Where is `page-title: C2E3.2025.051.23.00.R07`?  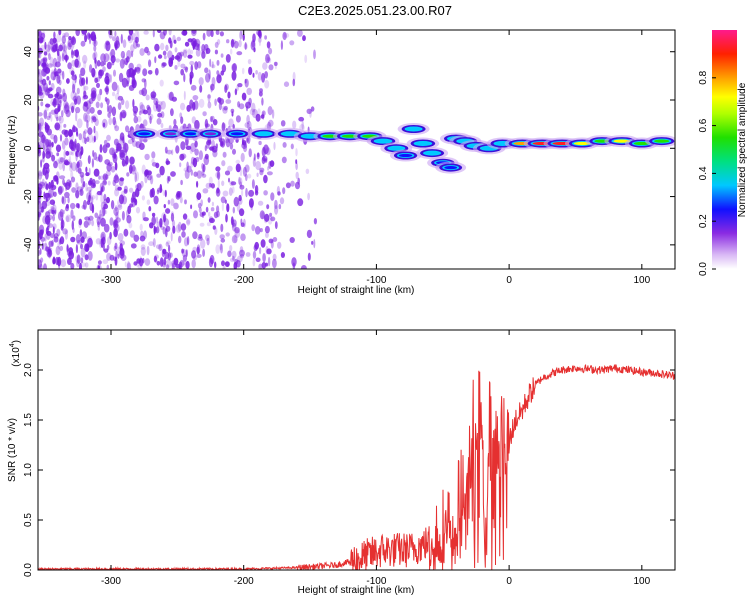
page-title: C2E3.2025.051.23.00.R07 is located at coordinates (375, 10).